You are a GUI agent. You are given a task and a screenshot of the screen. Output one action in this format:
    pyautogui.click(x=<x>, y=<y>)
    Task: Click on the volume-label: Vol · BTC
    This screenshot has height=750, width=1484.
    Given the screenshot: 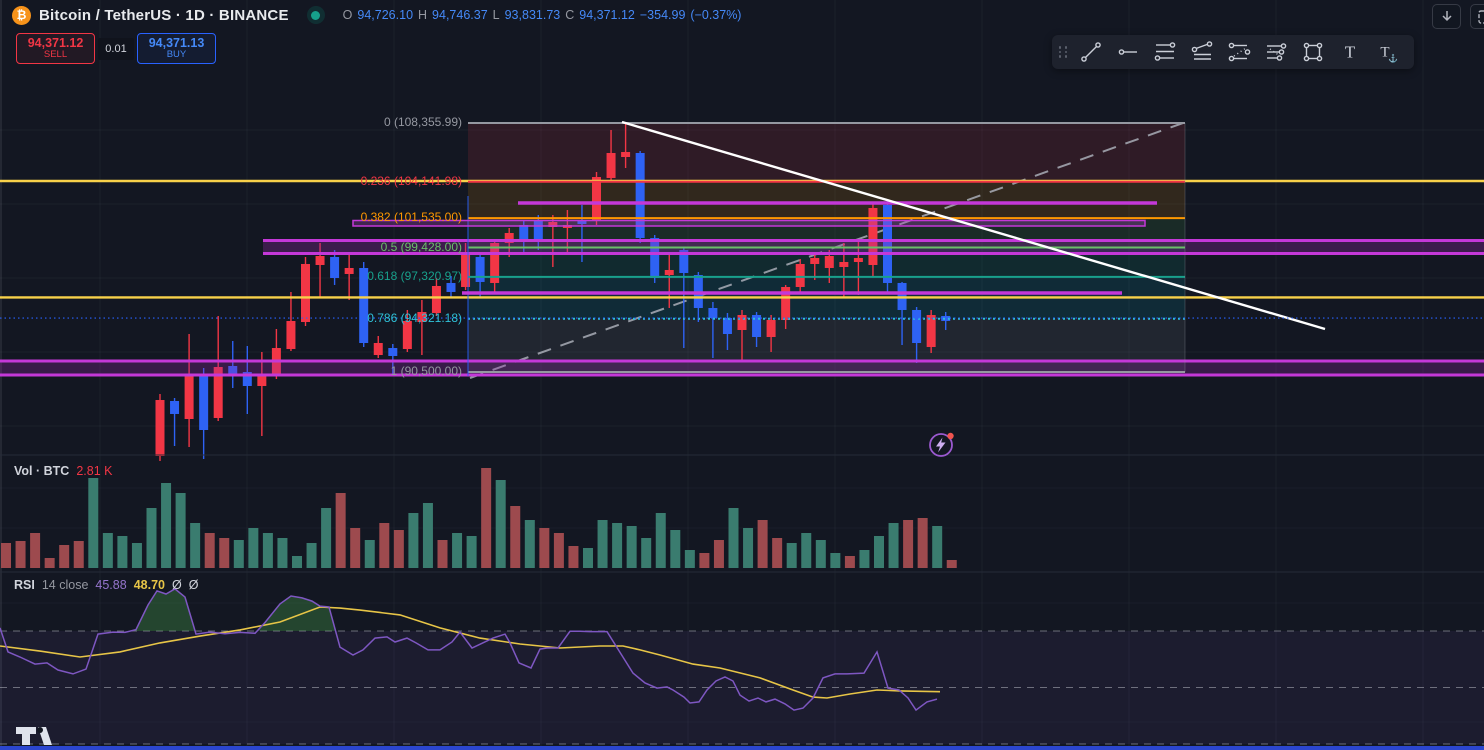 What is the action you would take?
    pyautogui.click(x=42, y=471)
    